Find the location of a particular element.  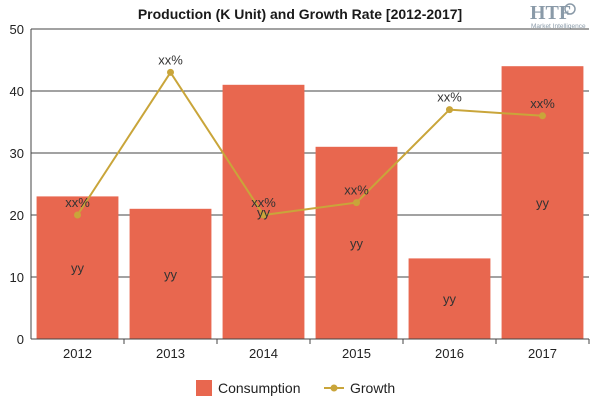

logo-mark: HTF is located at coordinates (550, 13).